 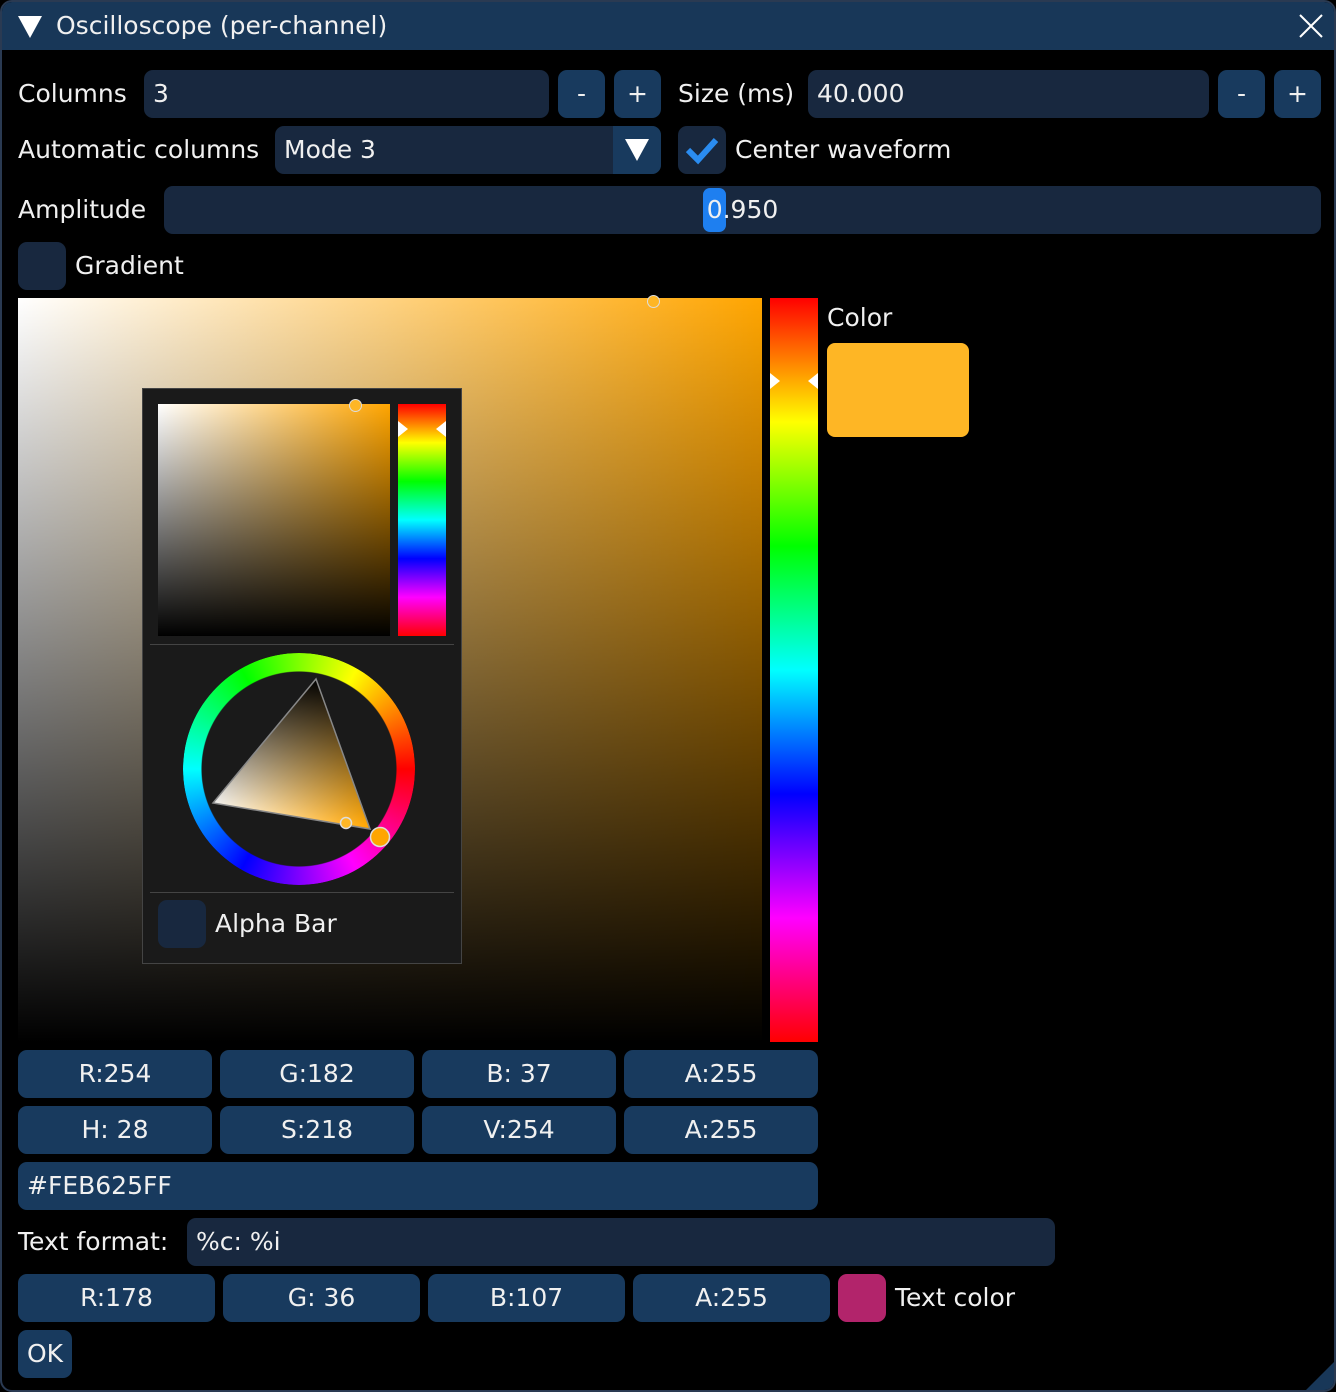 I want to click on amplitude-slider: 0.950, so click(x=742, y=210).